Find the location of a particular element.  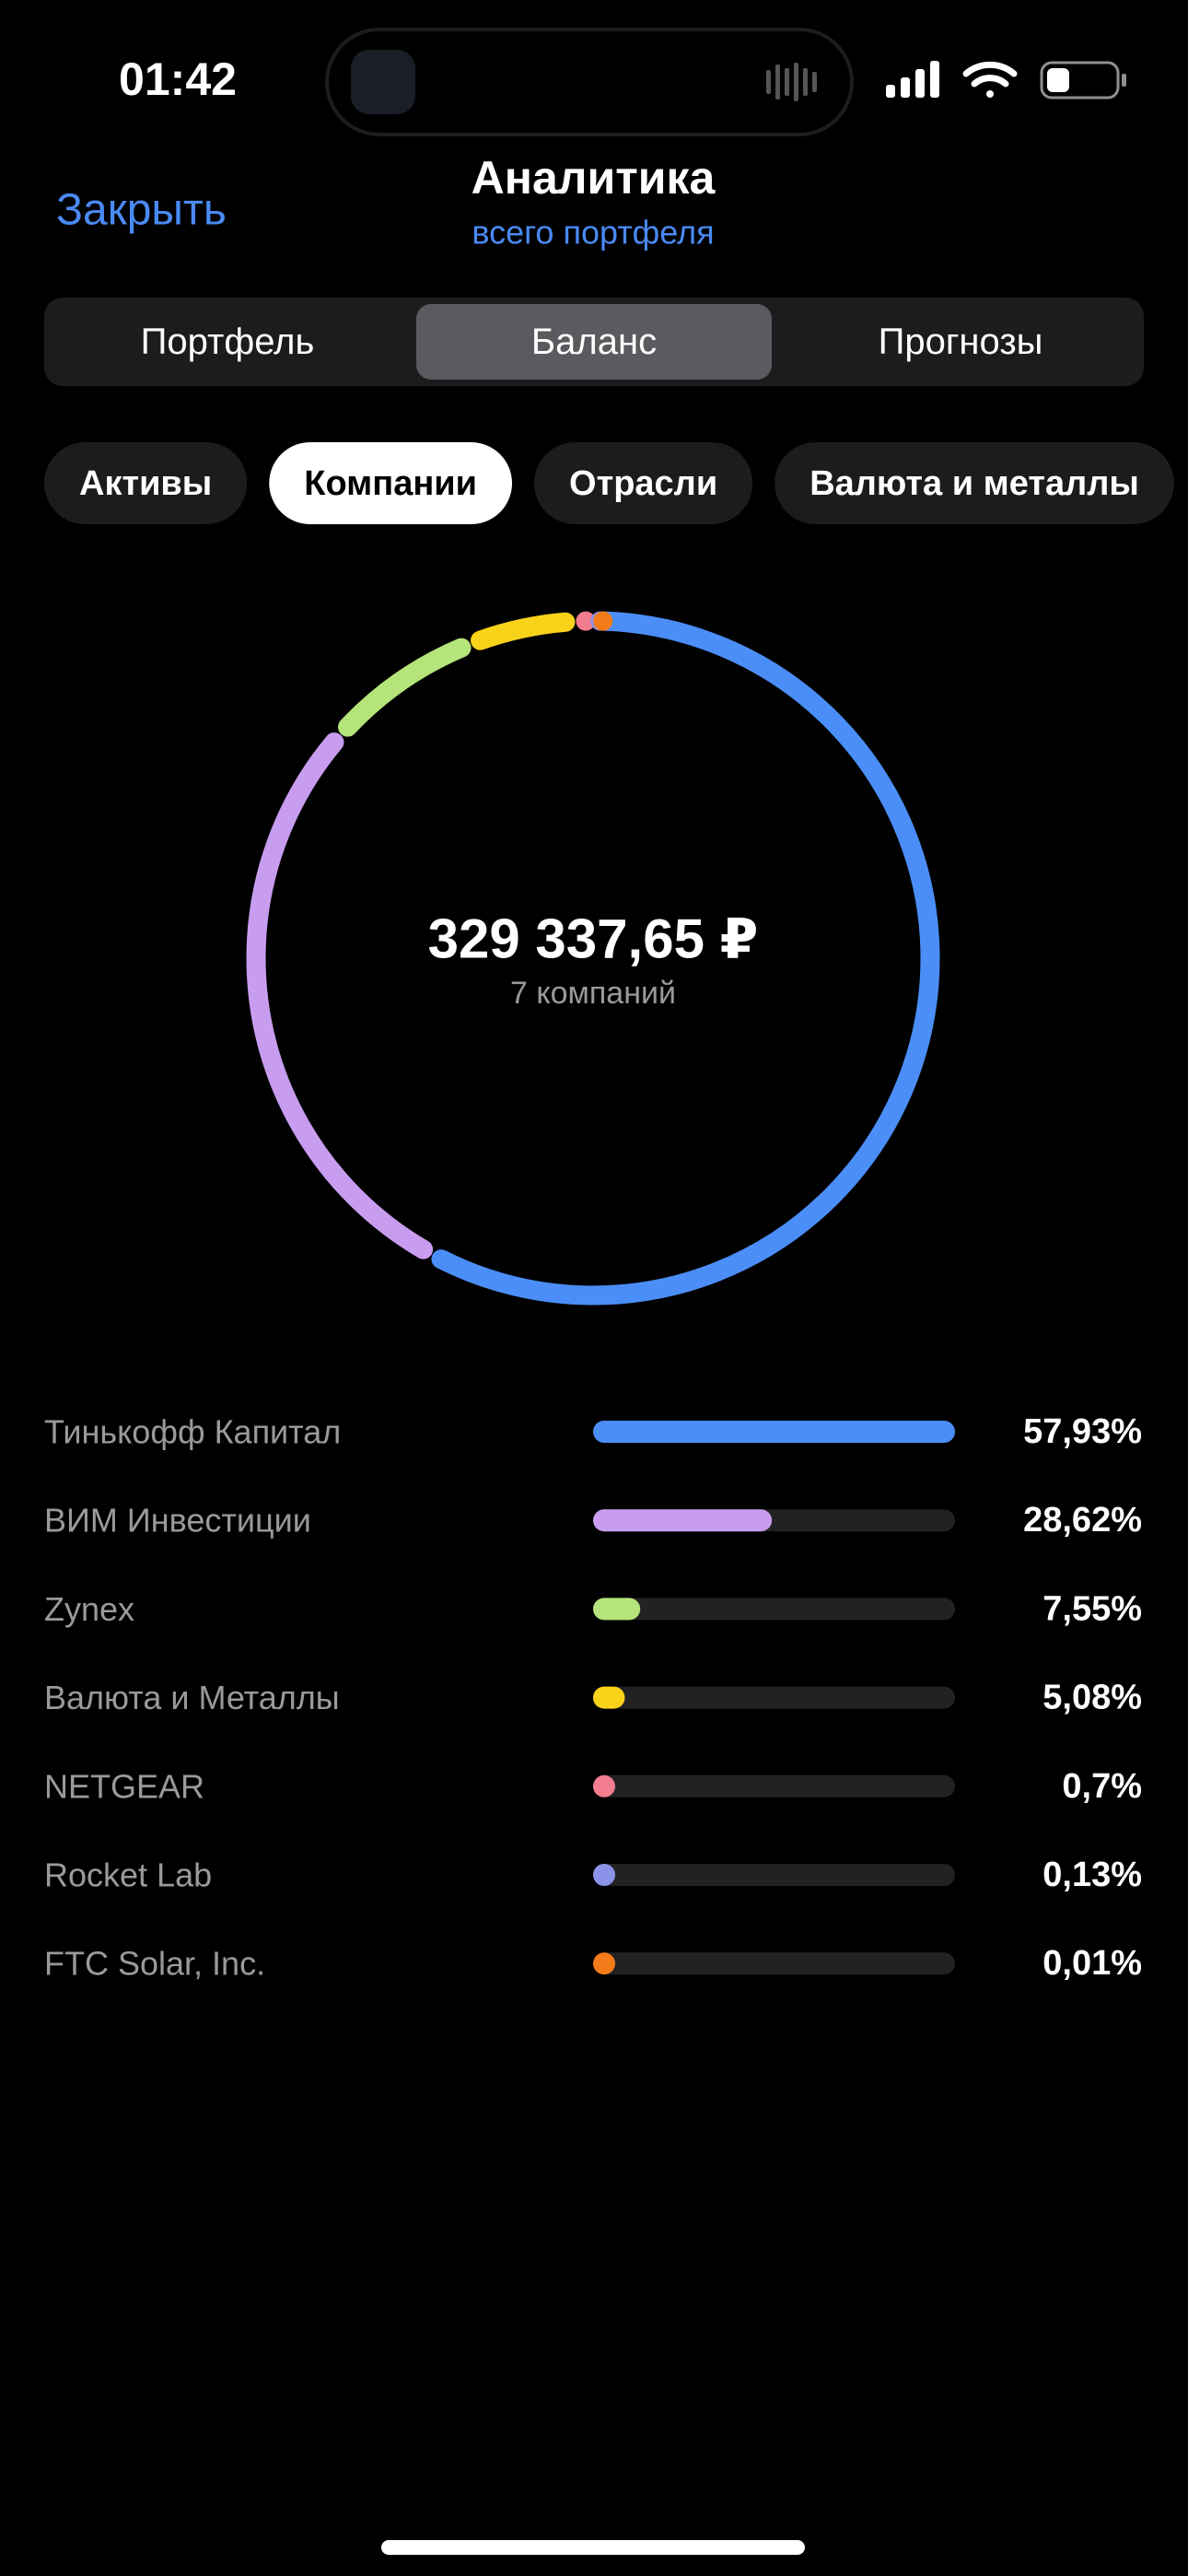

chip: Валюта и металлы is located at coordinates (974, 483).